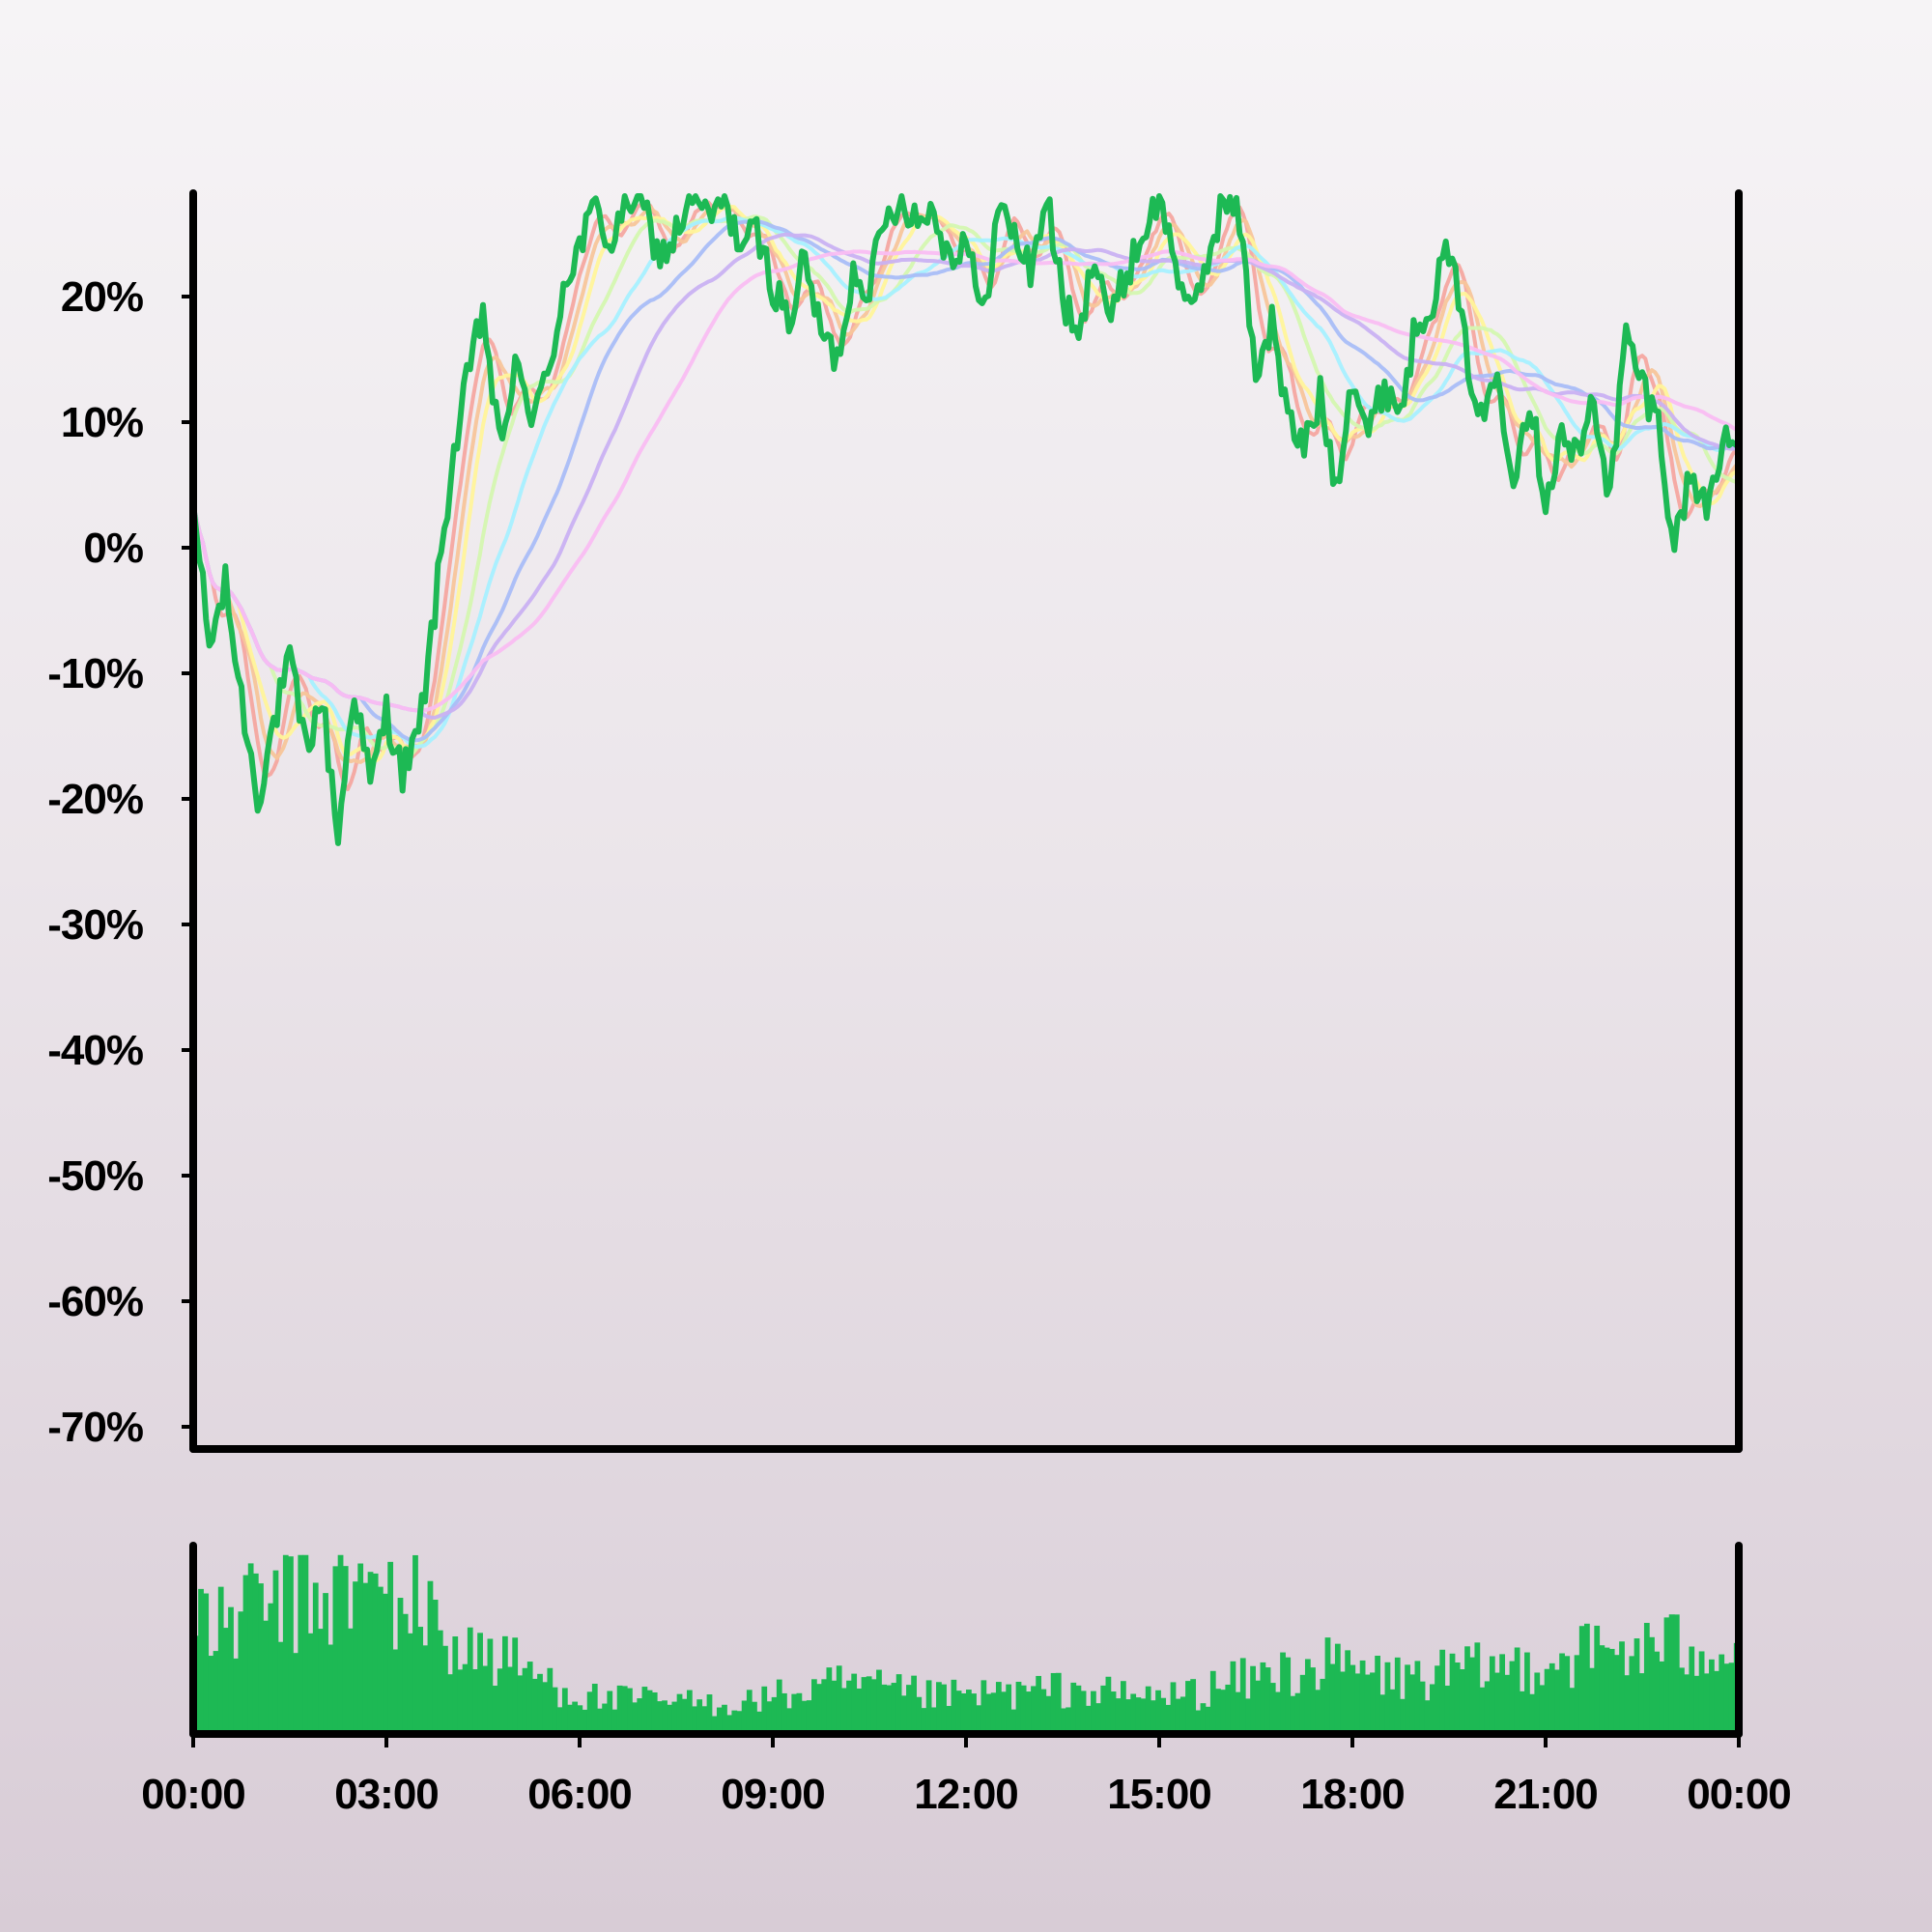 This screenshot has width=1932, height=1932. What do you see at coordinates (386, 1794) in the screenshot?
I see `x-tick-label: 03:00` at bounding box center [386, 1794].